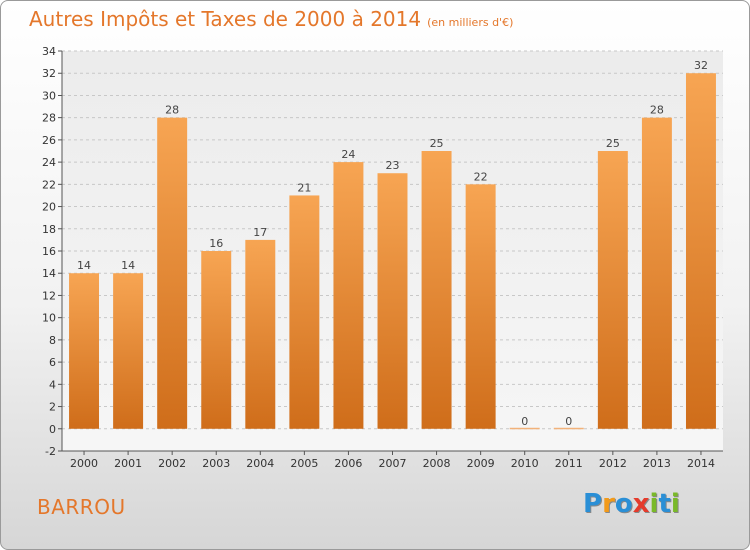 The image size is (750, 550). I want to click on data-label-2002: 28, so click(172, 110).